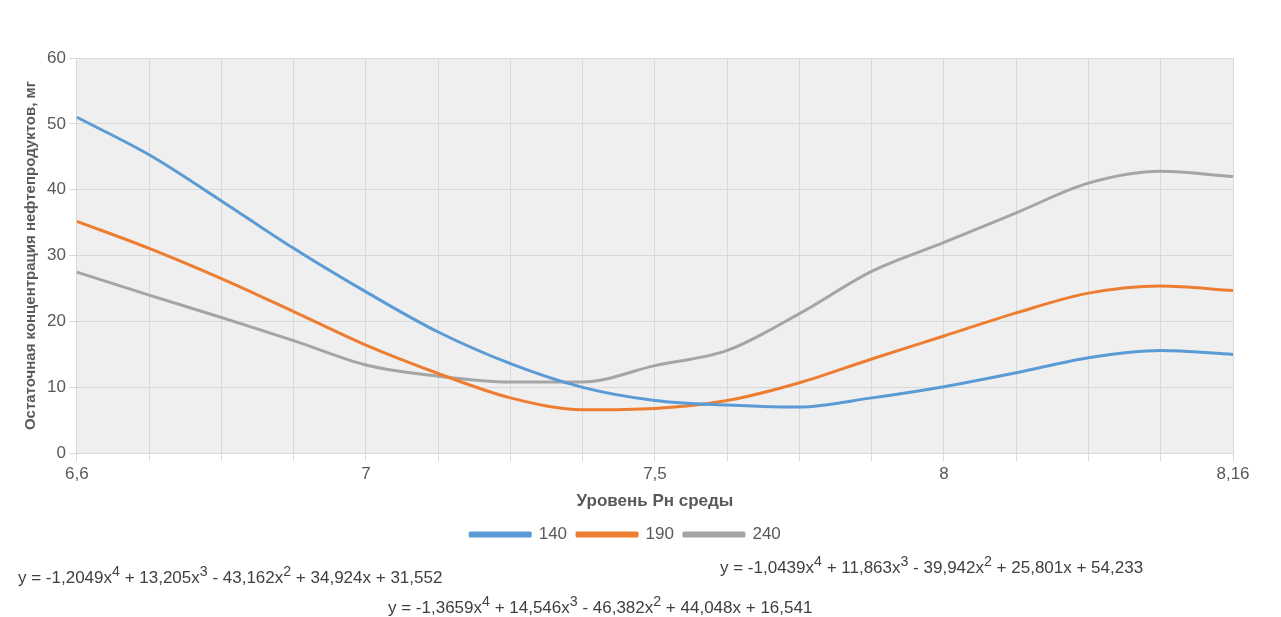 The width and height of the screenshot is (1281, 617). What do you see at coordinates (56, 387) in the screenshot?
I see `y-tick-label: 10` at bounding box center [56, 387].